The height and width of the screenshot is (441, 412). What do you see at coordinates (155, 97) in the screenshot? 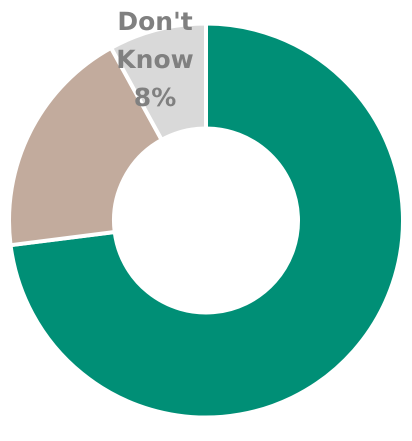
I see `data-label: 8%` at bounding box center [155, 97].